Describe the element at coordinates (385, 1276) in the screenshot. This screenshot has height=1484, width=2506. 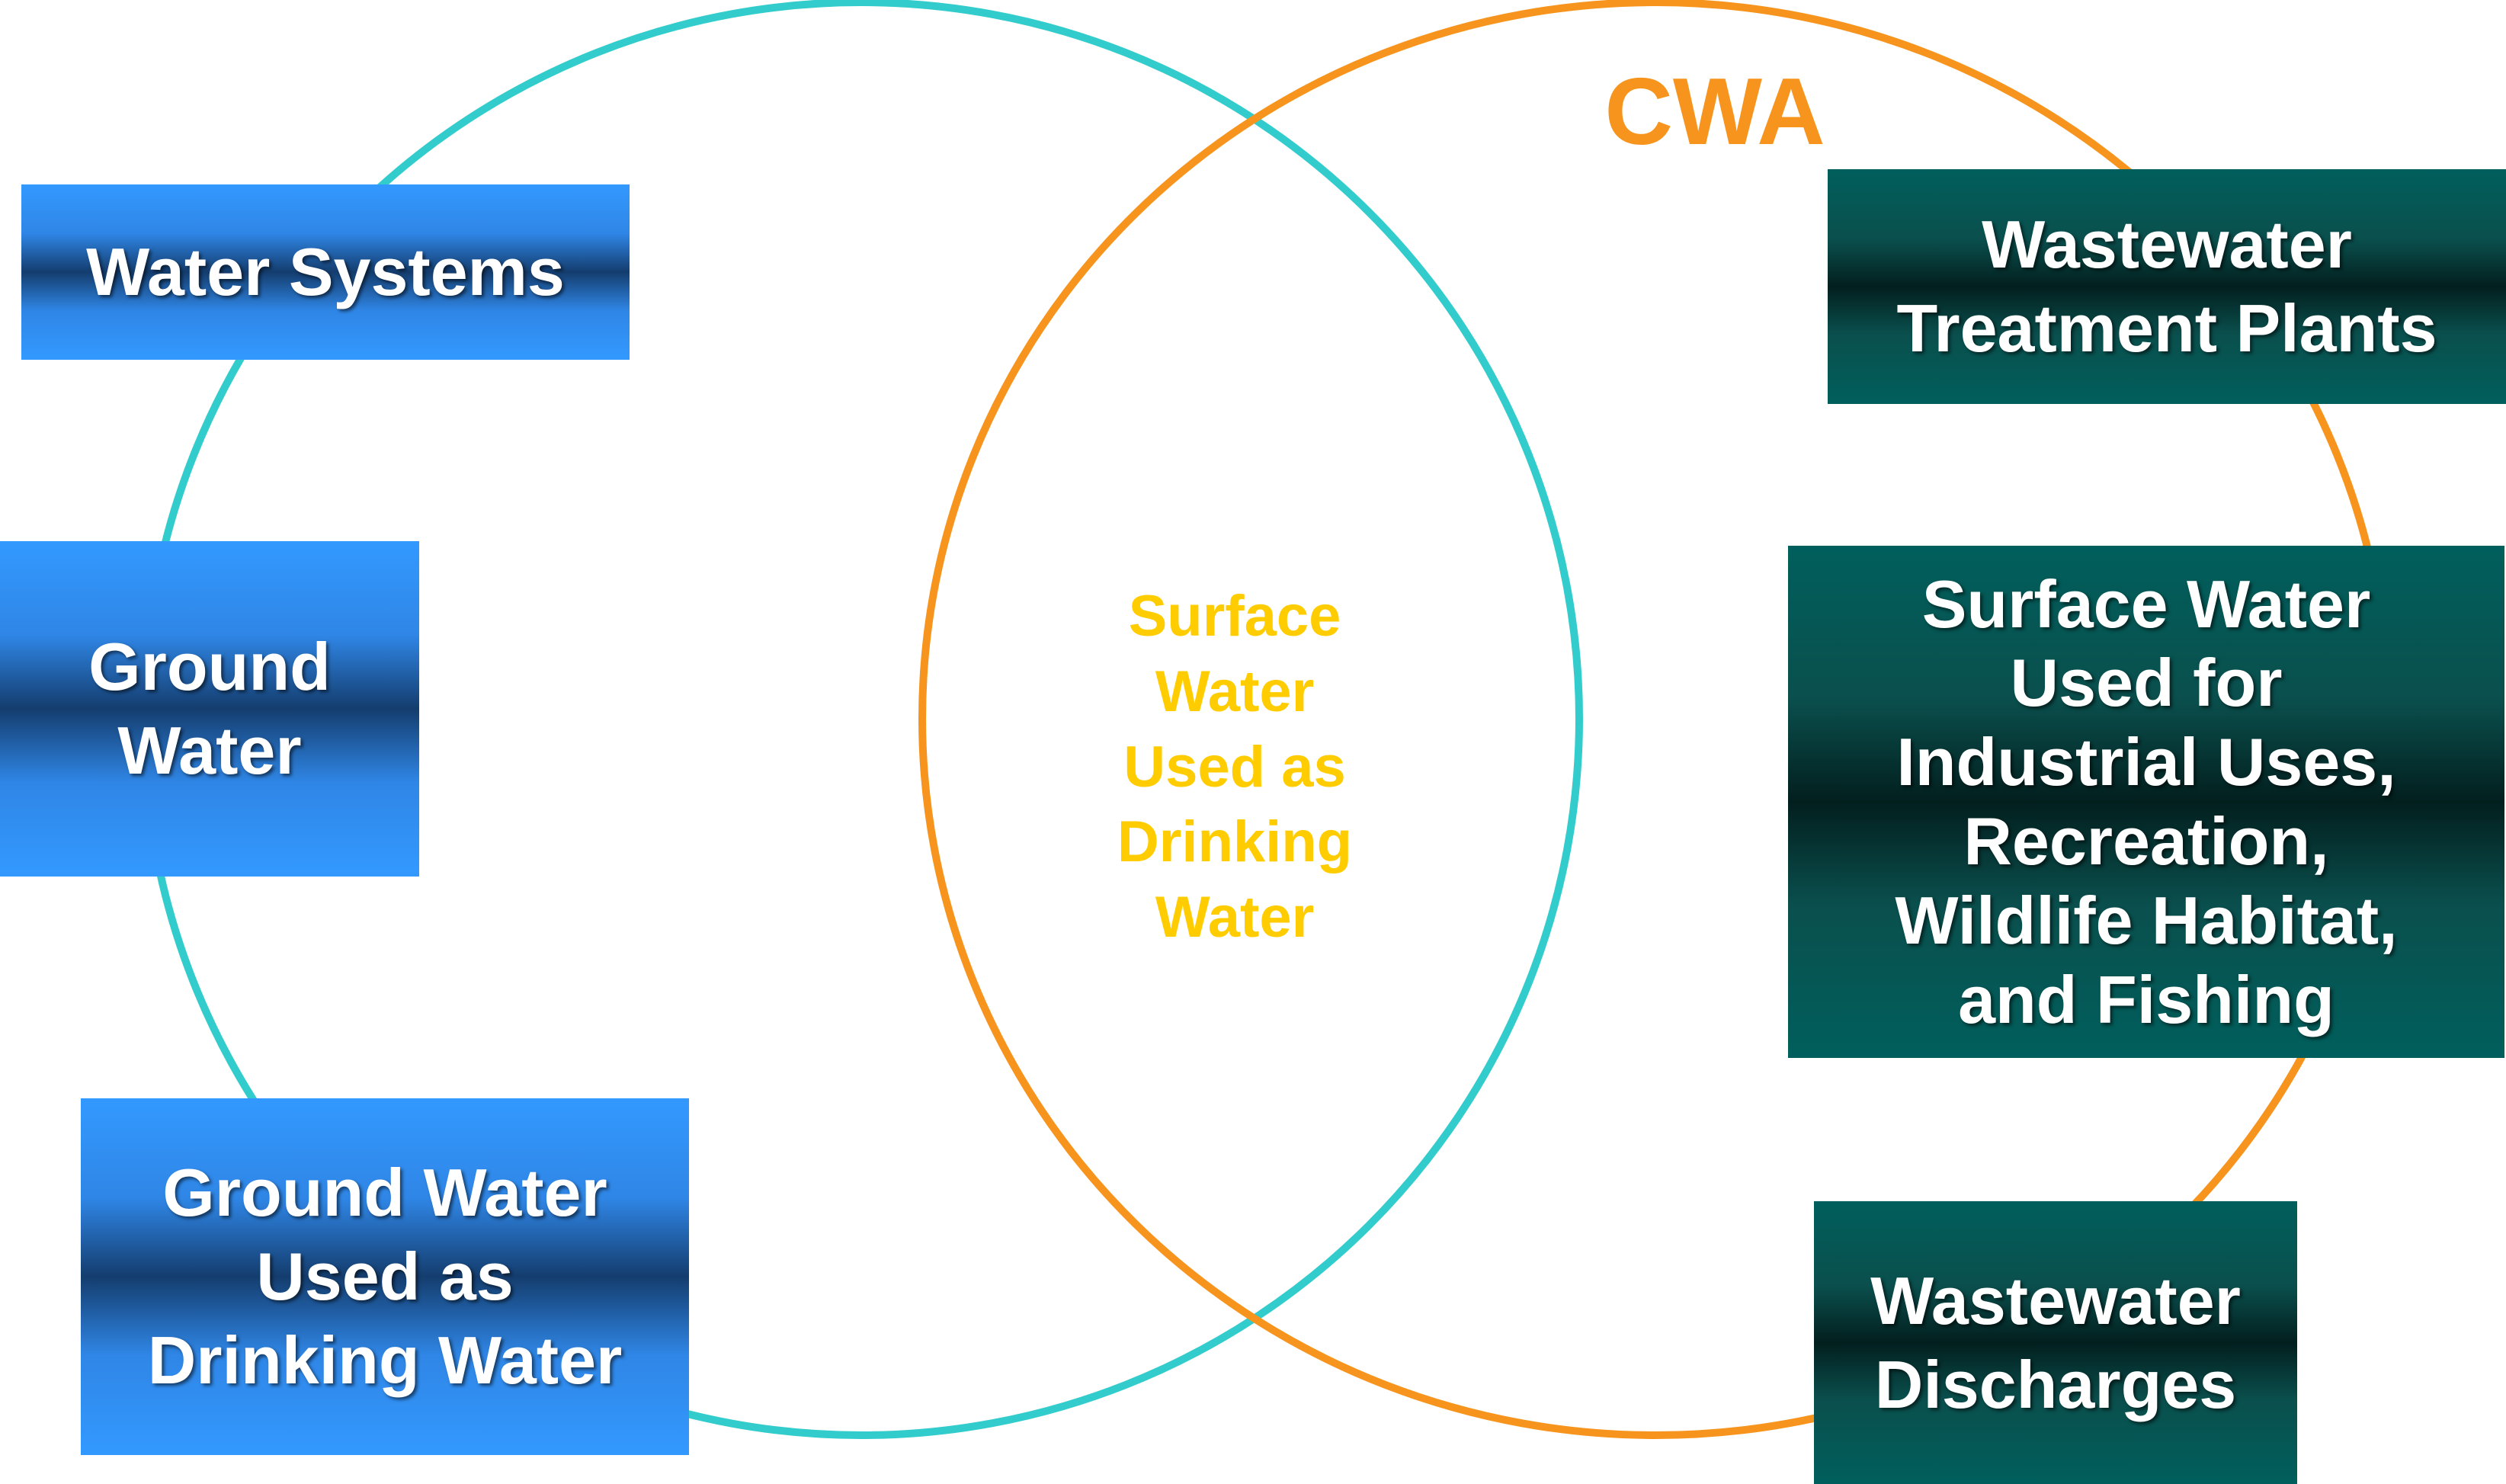
I see `ground-water-drinking-box: Ground Water Used as Drinking Water` at that location.